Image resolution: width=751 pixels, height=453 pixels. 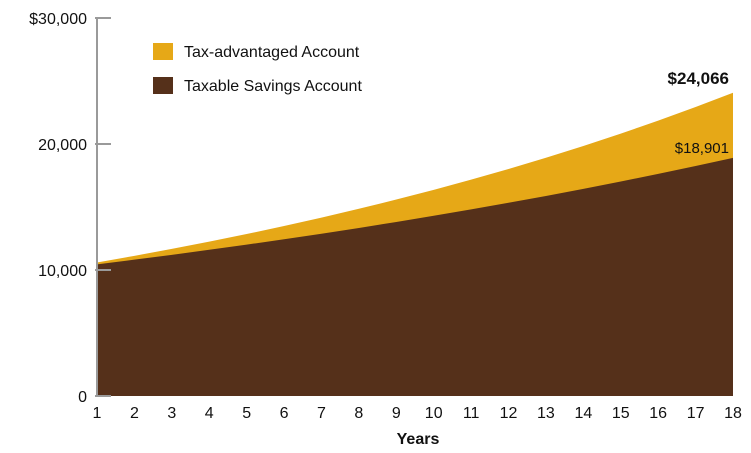 I want to click on x-tick-label: 18, so click(x=733, y=413).